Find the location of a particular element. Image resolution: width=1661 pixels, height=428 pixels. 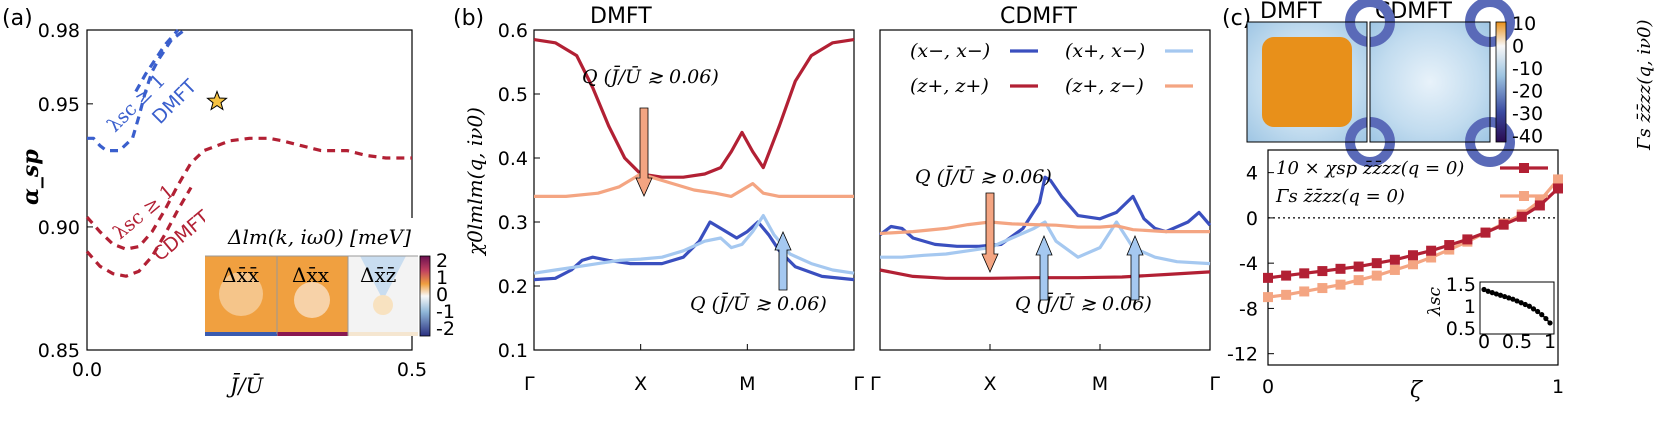

b-ytick-label: 0.3 is located at coordinates (513, 223).